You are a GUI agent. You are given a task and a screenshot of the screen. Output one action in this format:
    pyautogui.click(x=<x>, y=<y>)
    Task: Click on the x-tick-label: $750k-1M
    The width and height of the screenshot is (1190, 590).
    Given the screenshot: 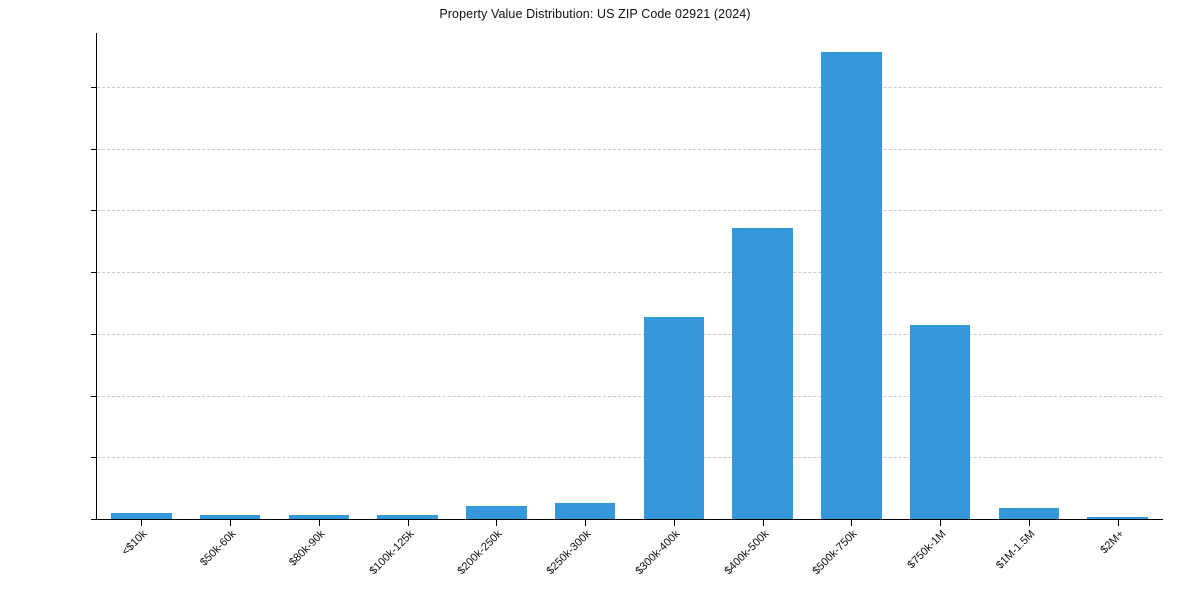 What is the action you would take?
    pyautogui.click(x=927, y=550)
    